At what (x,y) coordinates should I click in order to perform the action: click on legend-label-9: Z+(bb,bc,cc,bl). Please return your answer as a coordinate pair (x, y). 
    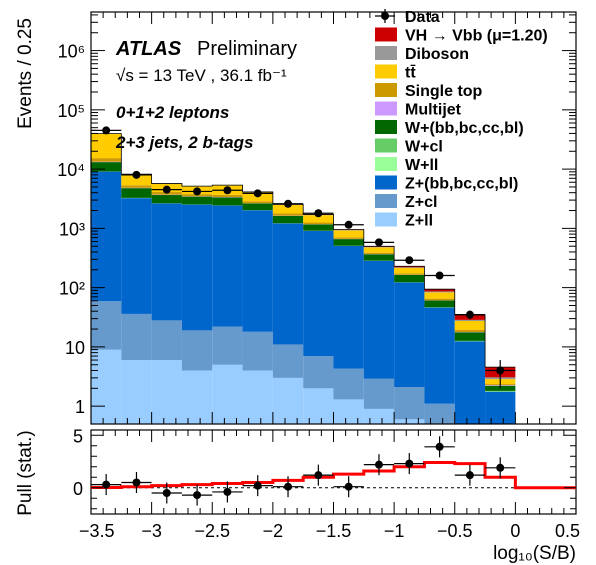
    Looking at the image, I should click on (461, 184).